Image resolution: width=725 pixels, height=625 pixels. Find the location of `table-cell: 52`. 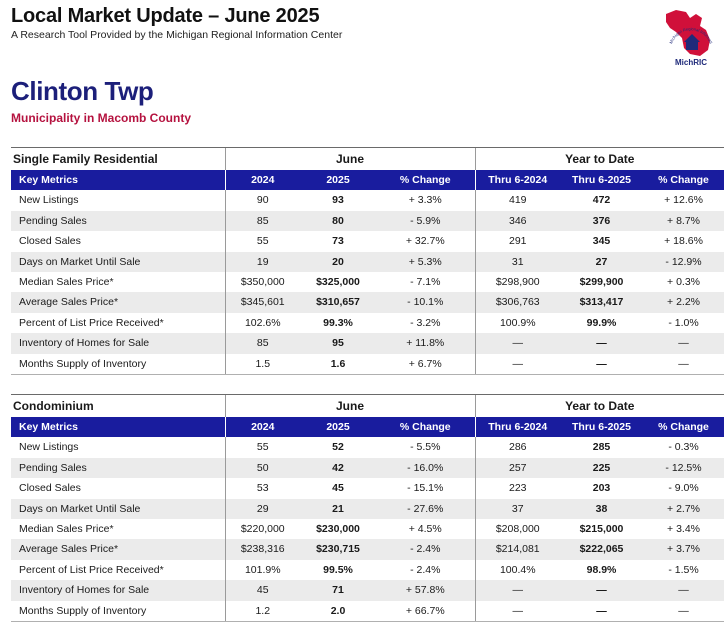

table-cell: 52 is located at coordinates (338, 447).